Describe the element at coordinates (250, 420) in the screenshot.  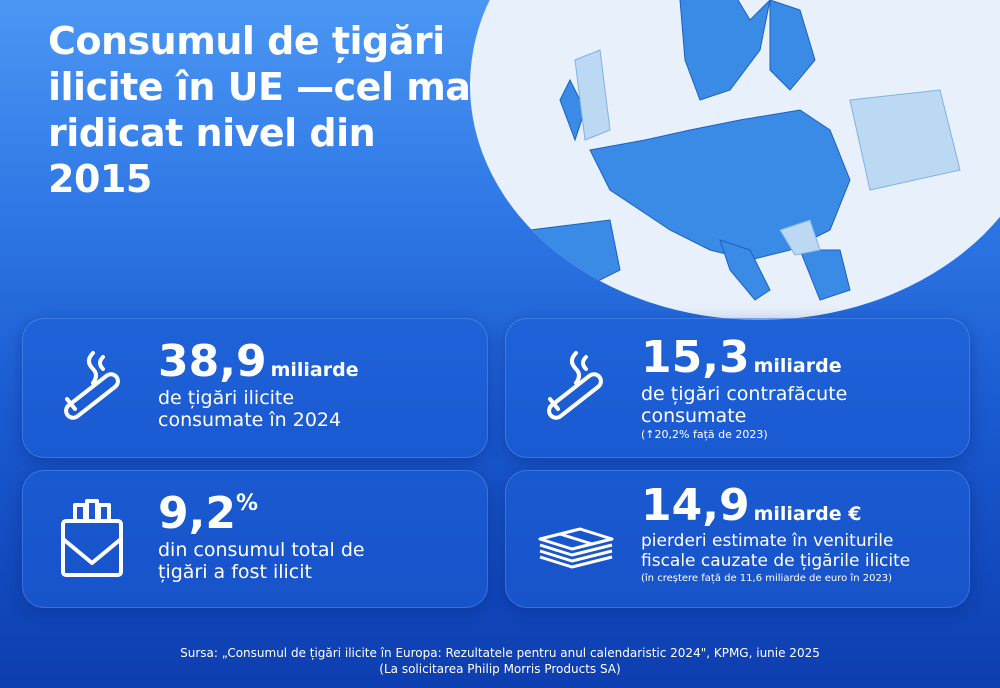
I see `stat-description: consumate în 2024` at that location.